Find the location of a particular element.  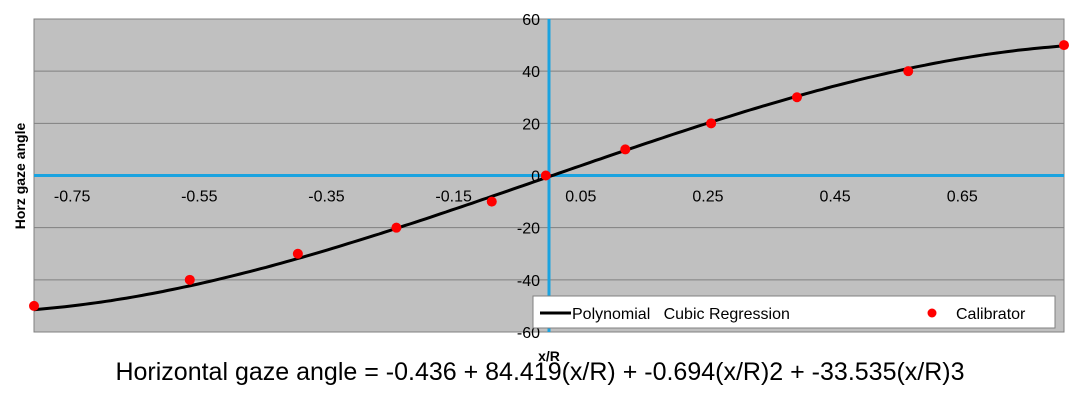

y-tick-label: 20 is located at coordinates (531, 124).